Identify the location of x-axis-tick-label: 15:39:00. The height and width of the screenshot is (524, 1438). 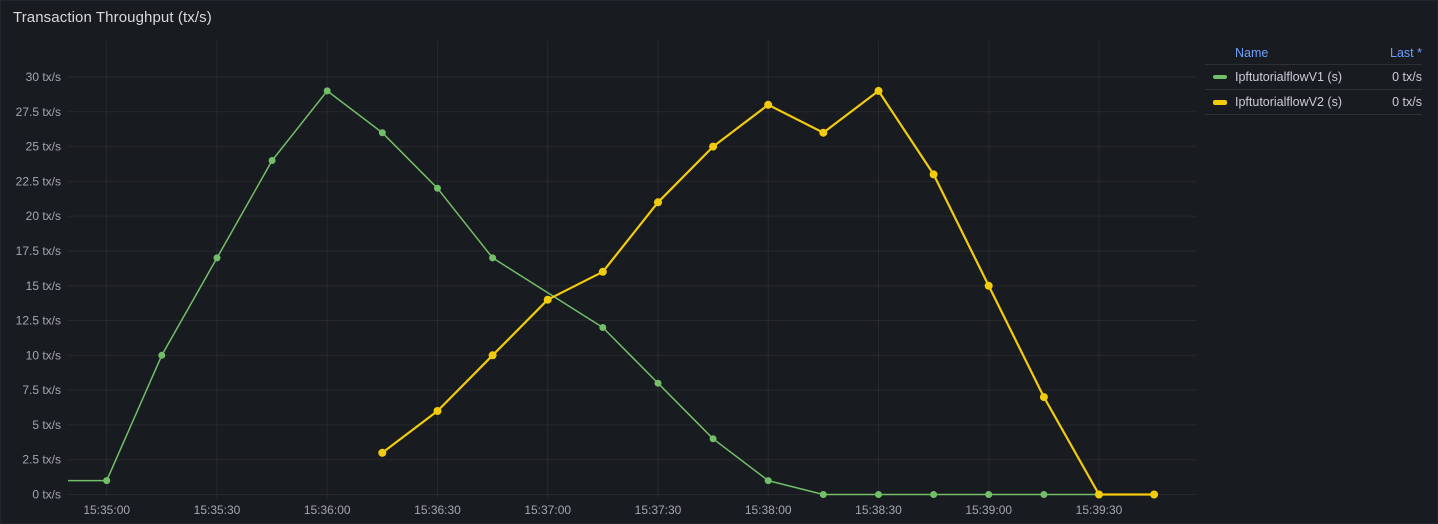
(988, 510).